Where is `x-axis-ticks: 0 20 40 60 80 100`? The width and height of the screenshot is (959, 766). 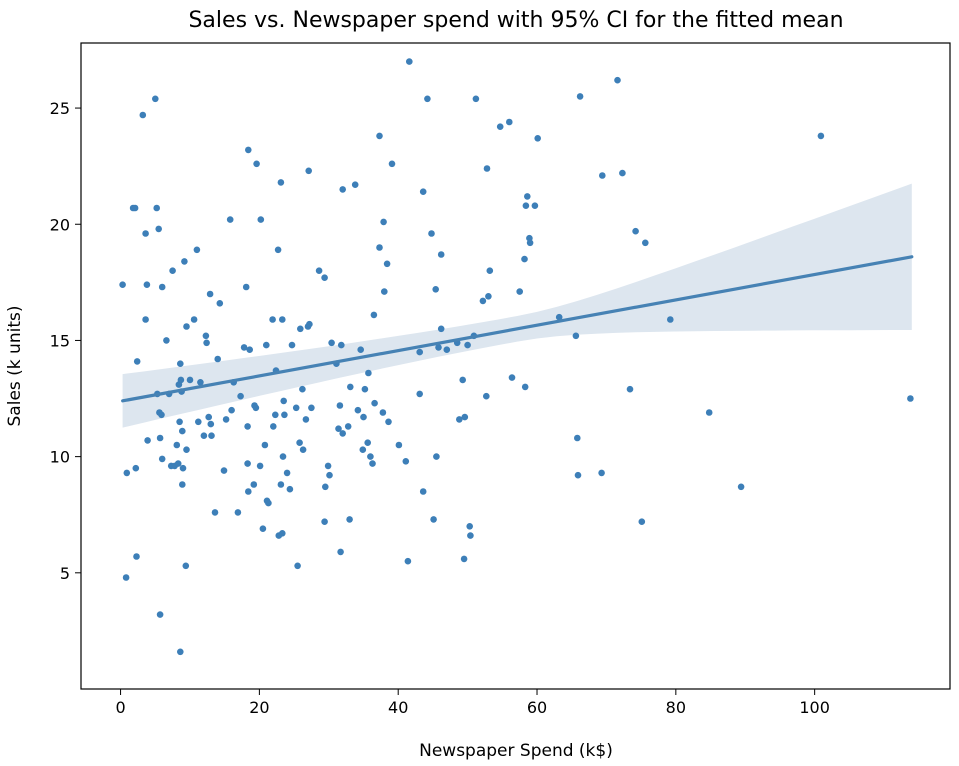 x-axis-ticks: 0 20 40 60 80 100 is located at coordinates (472, 703).